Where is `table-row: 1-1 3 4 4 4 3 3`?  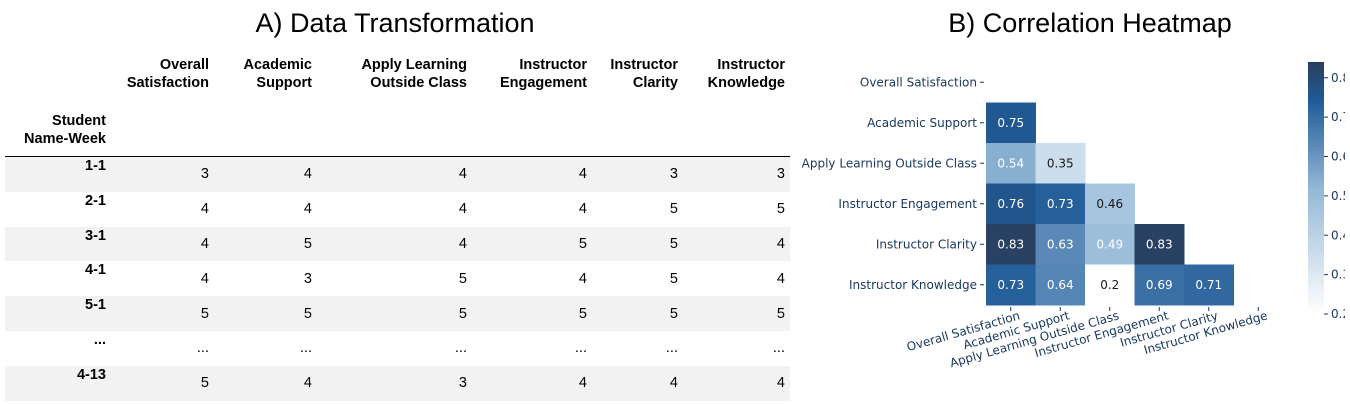
table-row: 1-1 3 4 4 4 3 3 is located at coordinates (397, 174).